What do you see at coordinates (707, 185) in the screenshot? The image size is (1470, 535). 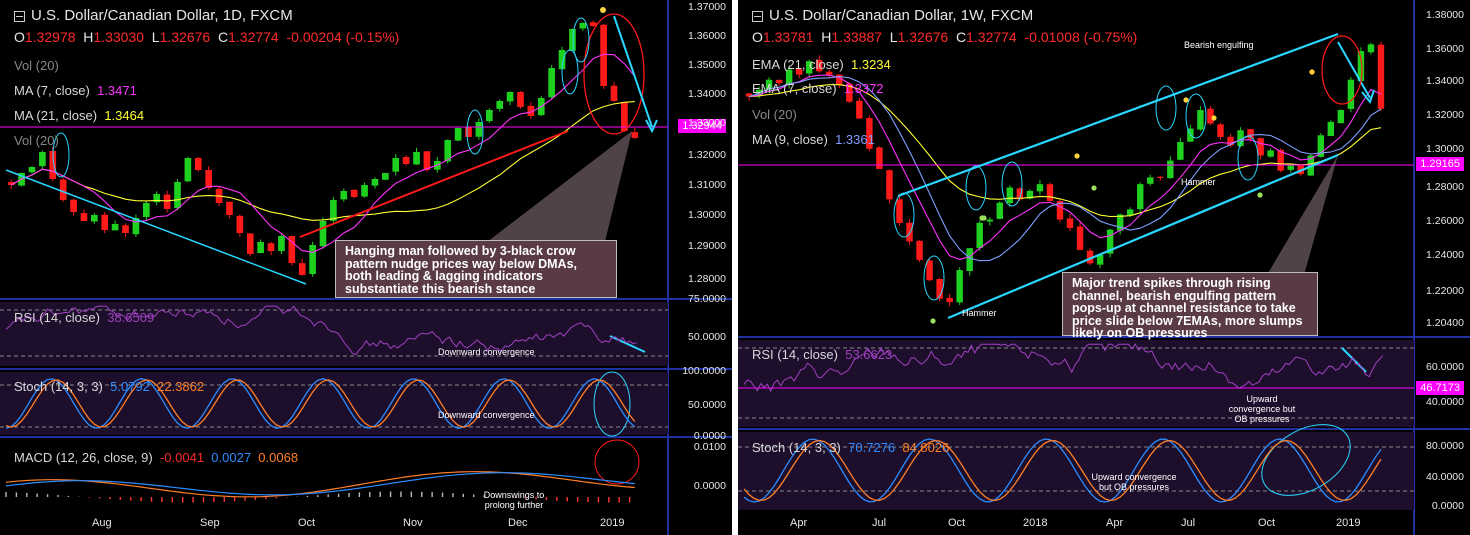 I see `price-tick-label: 1.31000` at bounding box center [707, 185].